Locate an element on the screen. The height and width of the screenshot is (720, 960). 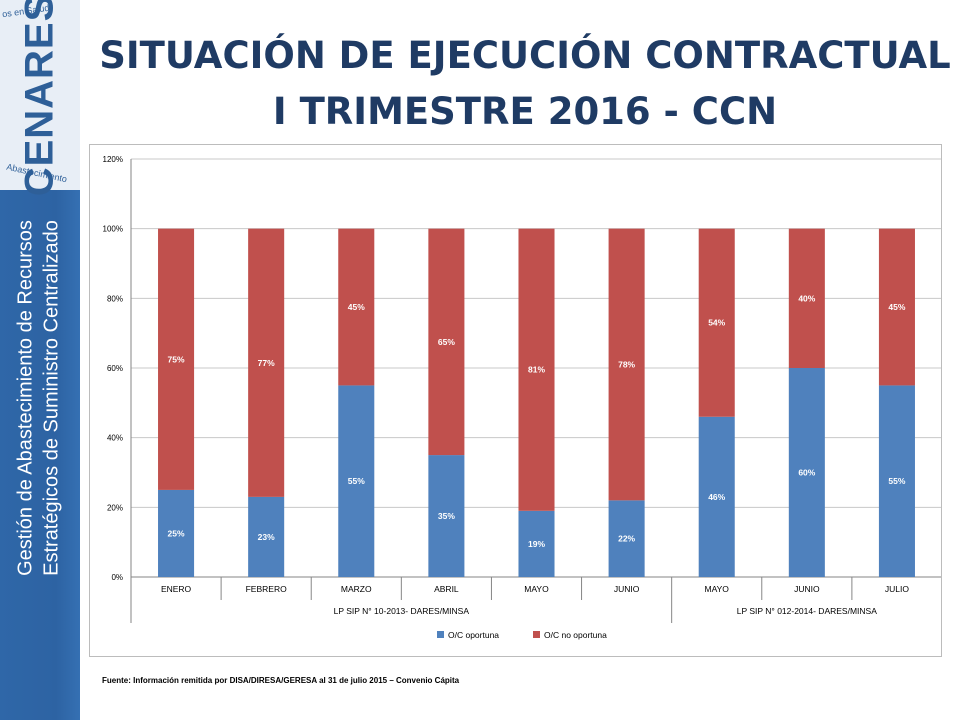
y-tick-label: 100% is located at coordinates (113, 229).